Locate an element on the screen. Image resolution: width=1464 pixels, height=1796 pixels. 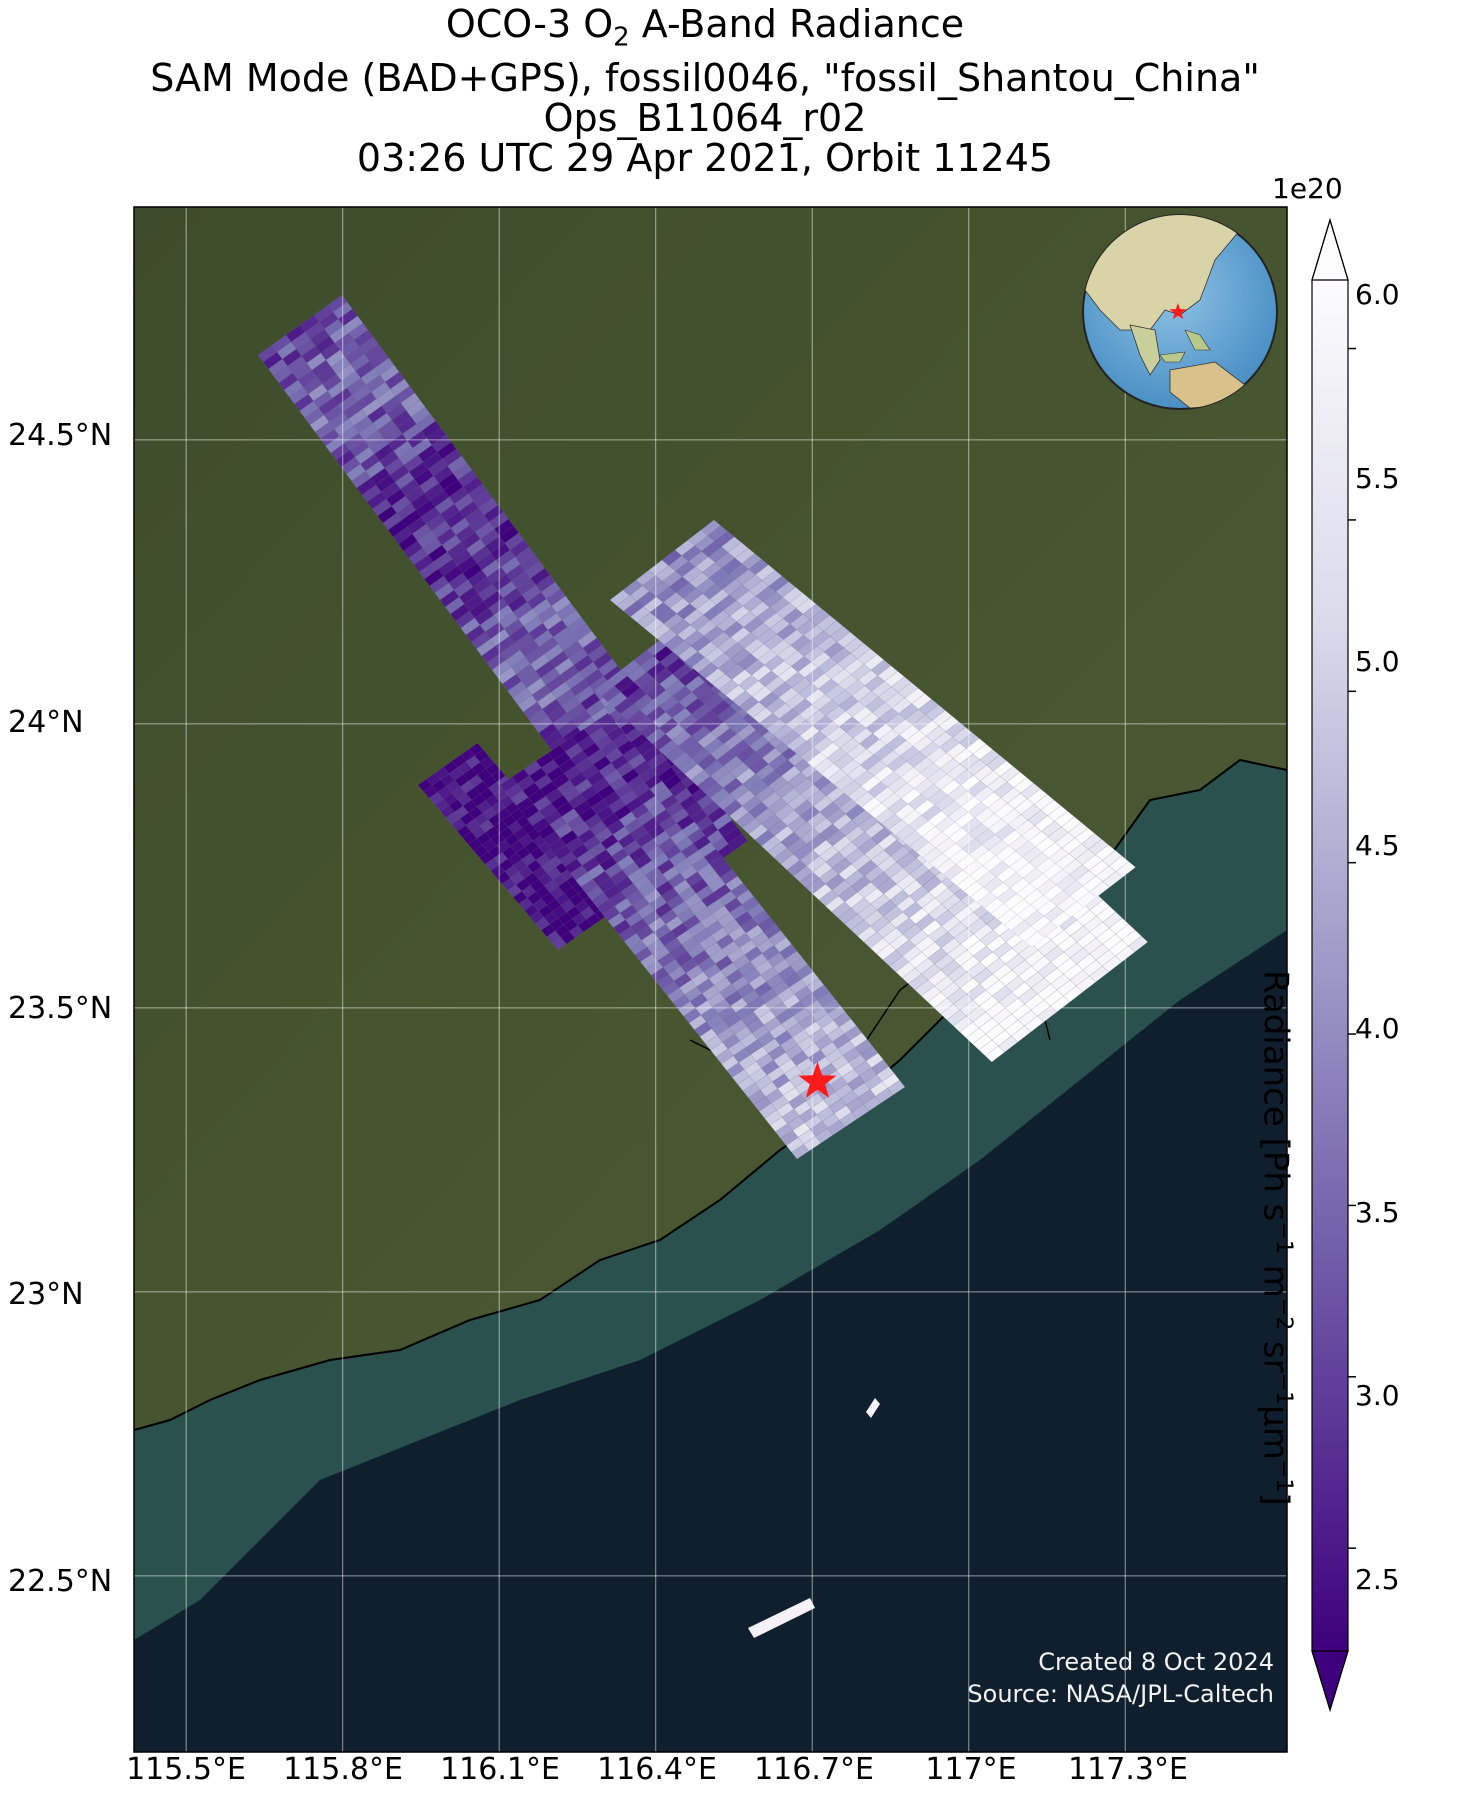
lat-tick-label: 23°N is located at coordinates (46, 1294).